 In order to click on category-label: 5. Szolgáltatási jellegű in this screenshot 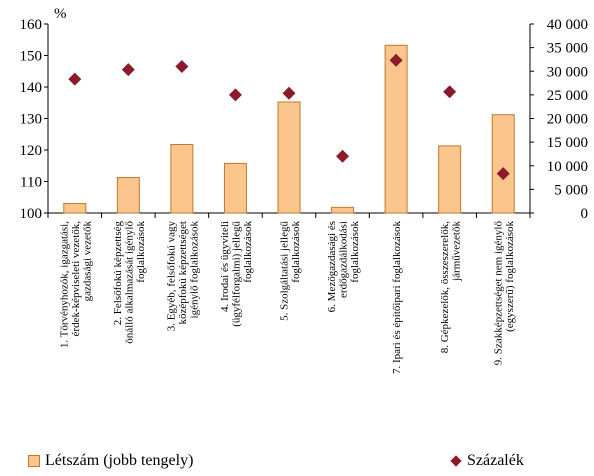, I will do `click(284, 271)`.